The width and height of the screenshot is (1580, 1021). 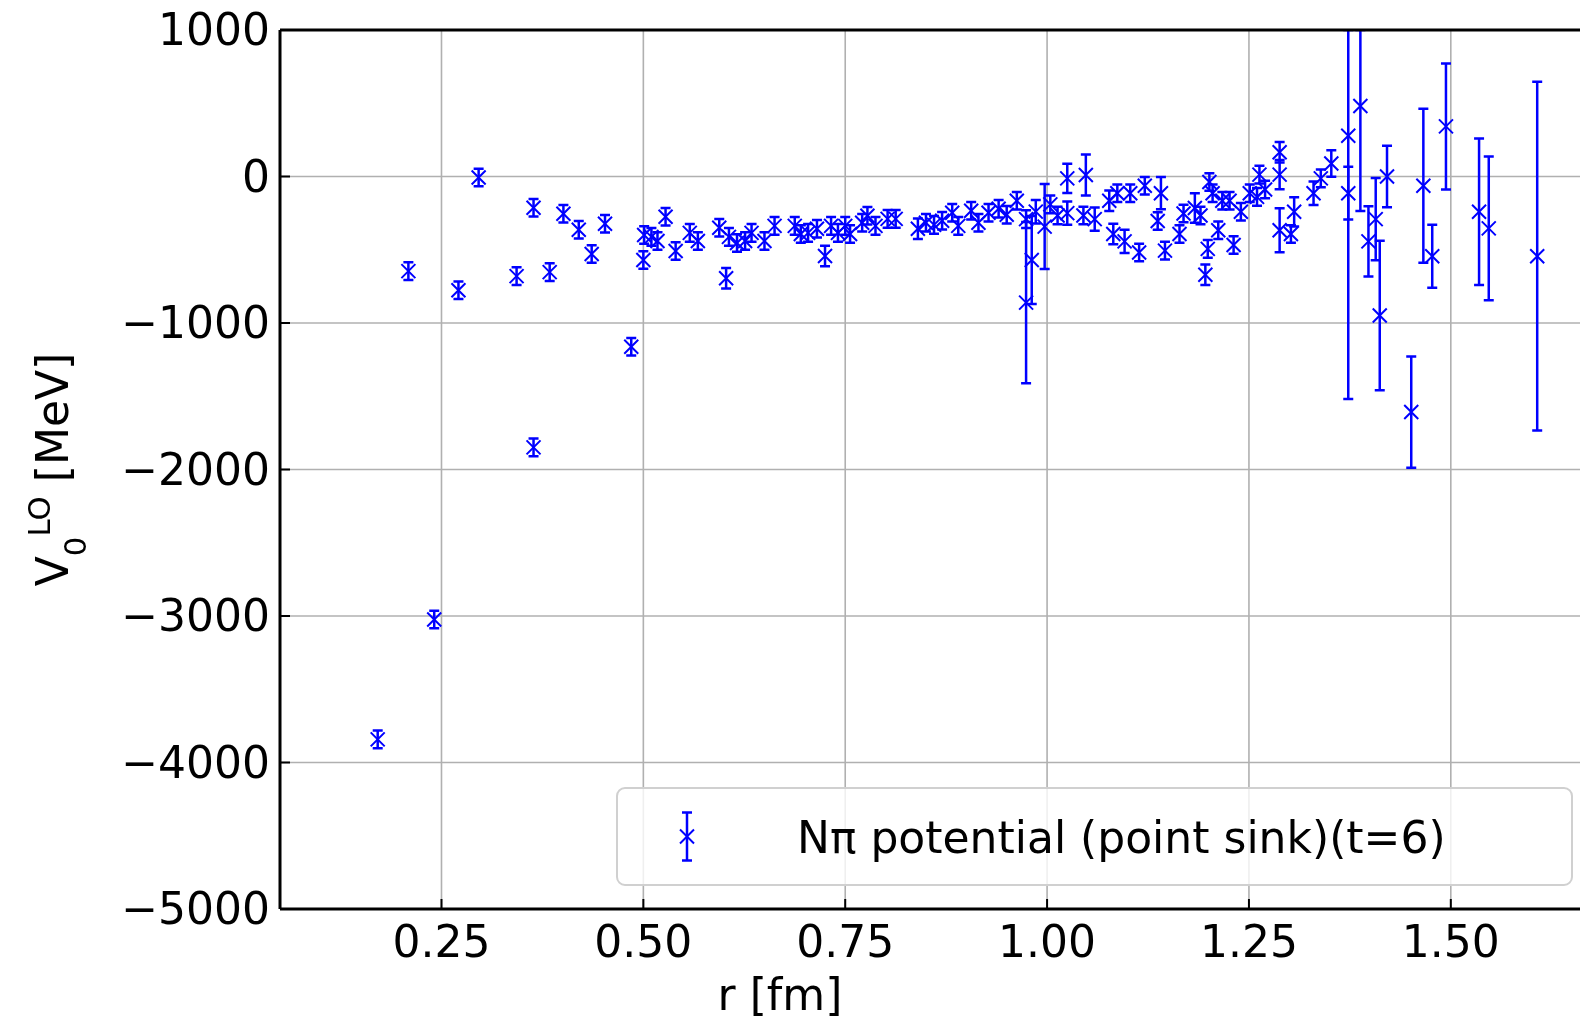 I want to click on y-tick-label: −3000, so click(x=195, y=615).